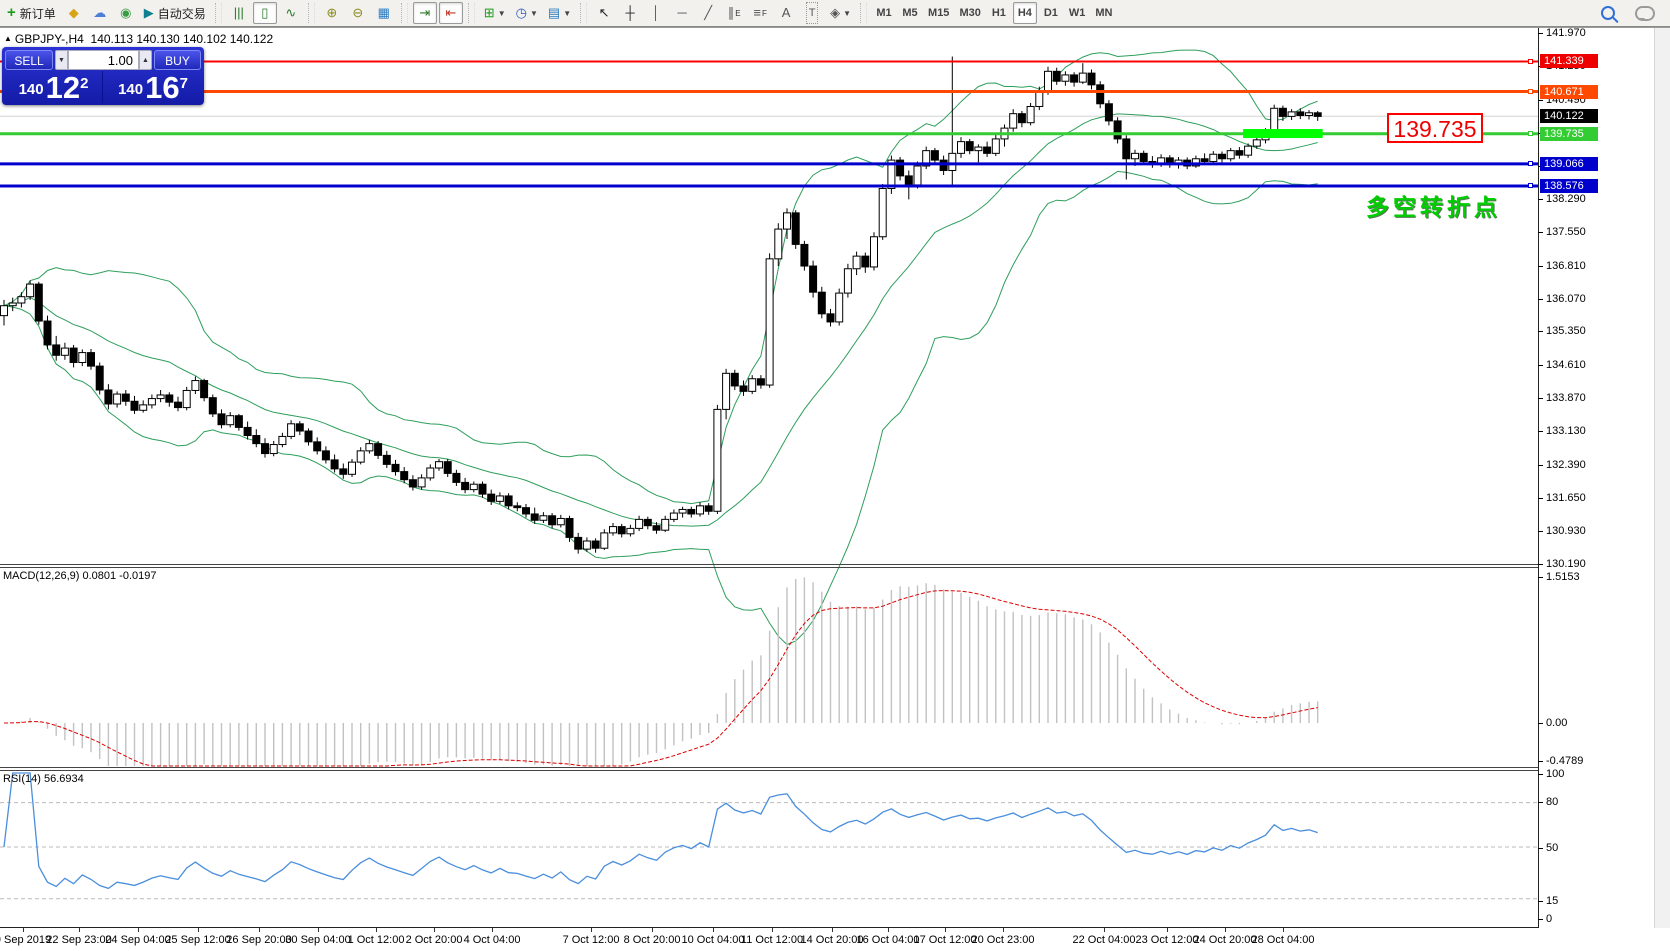 This screenshot has height=951, width=1670. What do you see at coordinates (527, 13) in the screenshot?
I see `periods-button: ◷ ▼` at bounding box center [527, 13].